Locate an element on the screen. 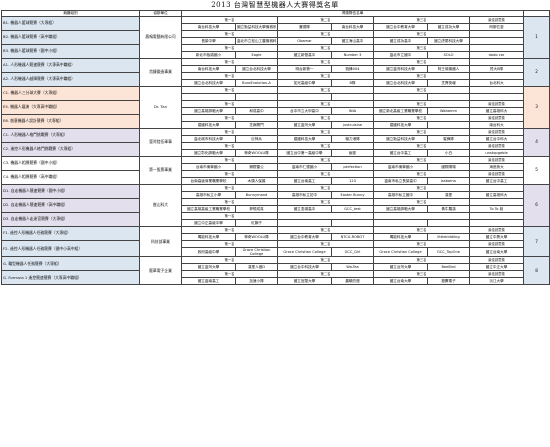 The image size is (550, 447). place-row: E5. 機器人展演（大專高中職組） 第一名 第二名 第三名 最佳創意獎 is located at coordinates (275, 107).